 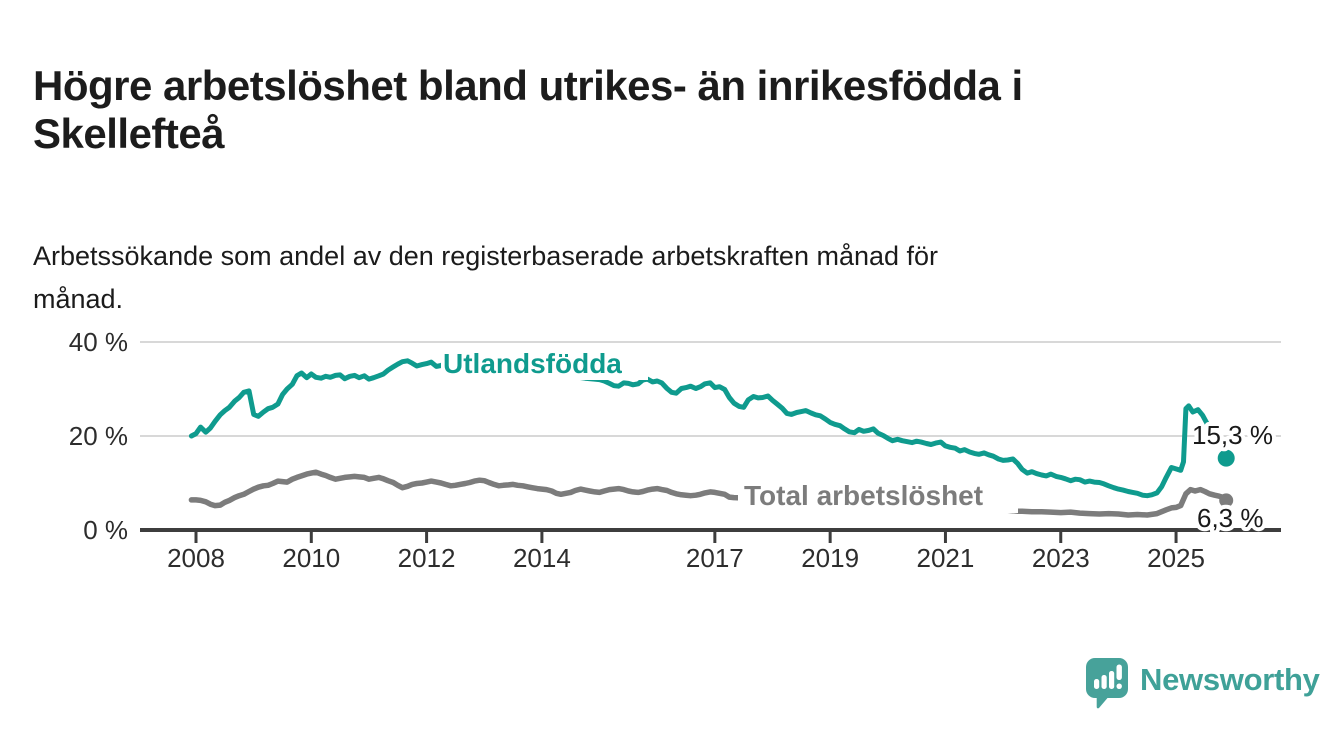 I want to click on end-value-label-utlandsfodda: 15,3 %, so click(x=1232, y=435).